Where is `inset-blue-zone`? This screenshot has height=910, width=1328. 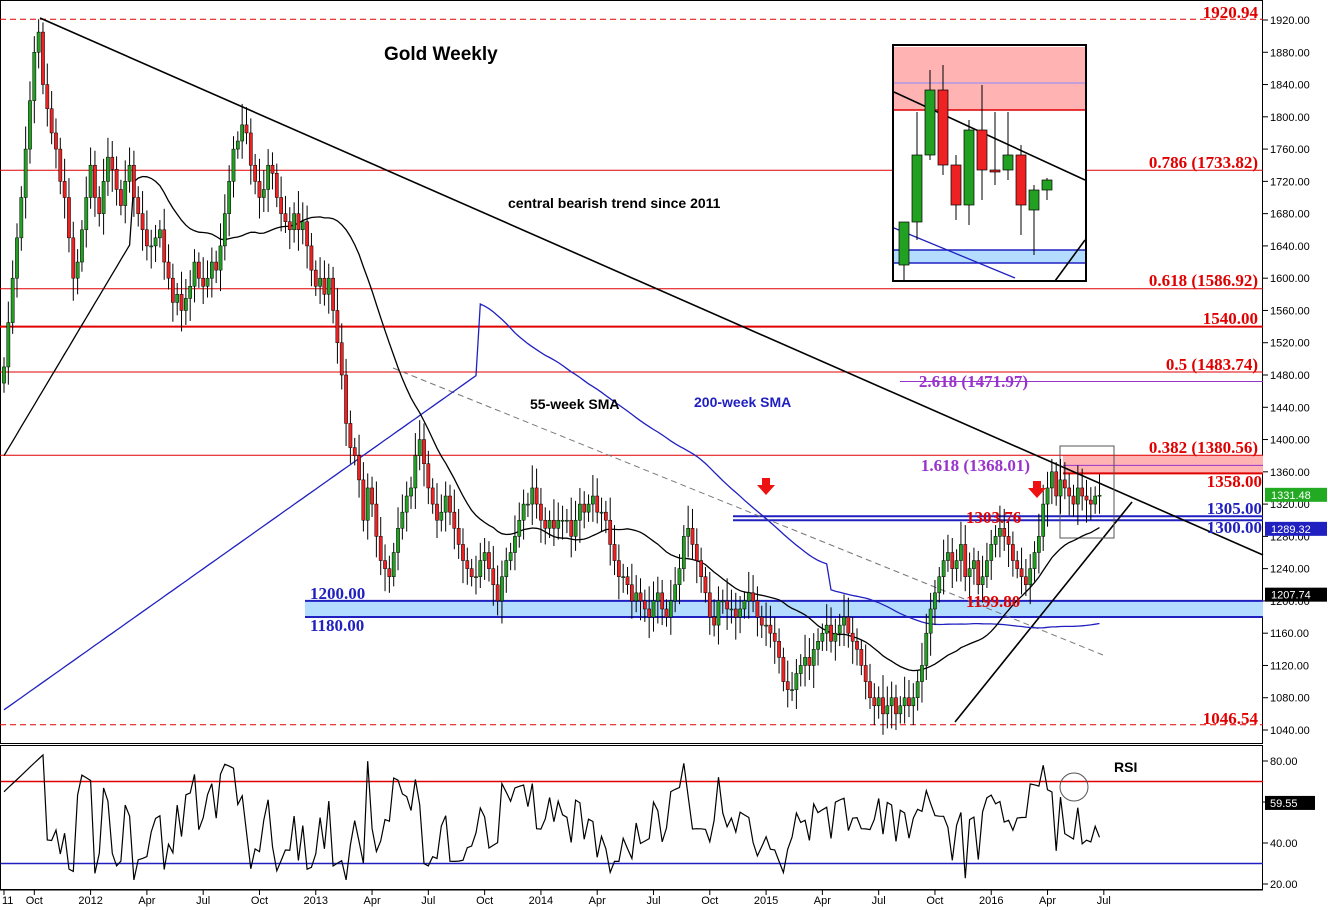
inset-blue-zone is located at coordinates (989, 256).